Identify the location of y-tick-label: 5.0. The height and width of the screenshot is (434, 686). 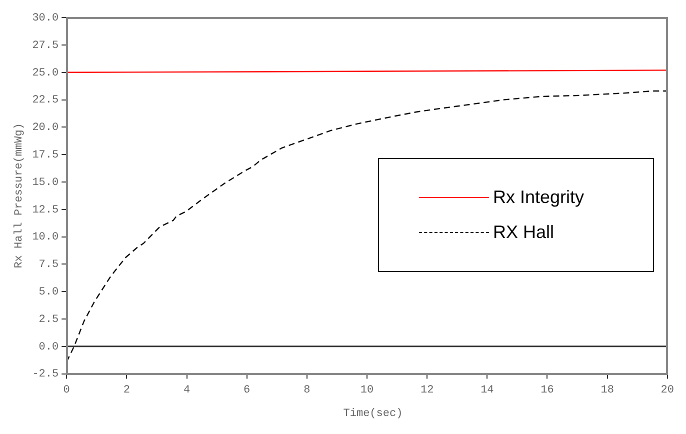
(48, 292).